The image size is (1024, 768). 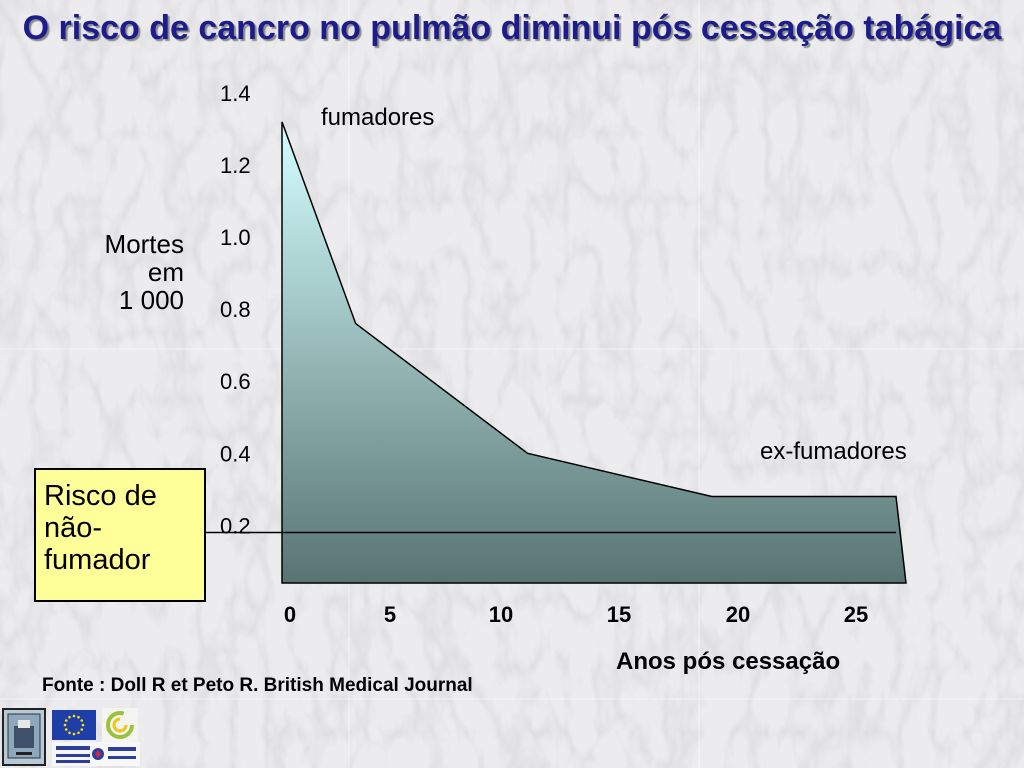 What do you see at coordinates (96, 754) in the screenshot?
I see `aphp-logo-icon` at bounding box center [96, 754].